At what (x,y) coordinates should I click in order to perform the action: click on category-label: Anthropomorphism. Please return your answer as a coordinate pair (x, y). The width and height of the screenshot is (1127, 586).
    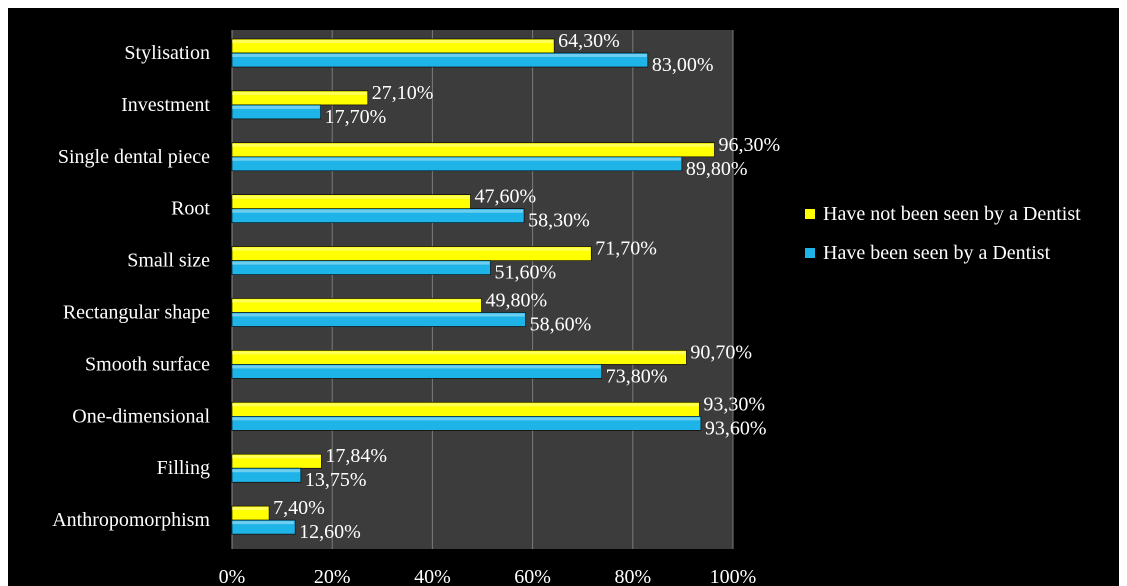
    Looking at the image, I should click on (131, 520).